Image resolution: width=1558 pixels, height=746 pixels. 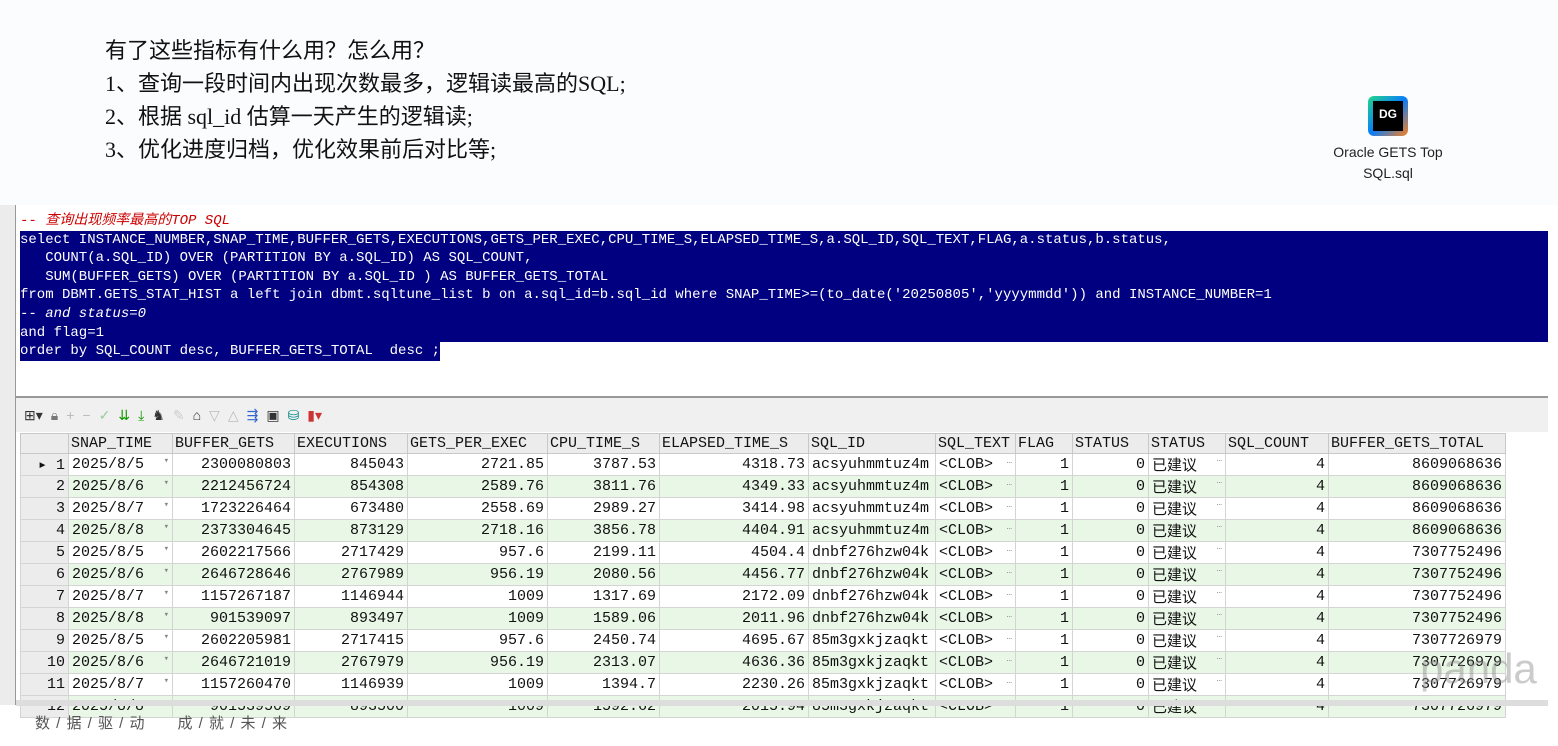 What do you see at coordinates (351, 574) in the screenshot?
I see `cell: 2767989` at bounding box center [351, 574].